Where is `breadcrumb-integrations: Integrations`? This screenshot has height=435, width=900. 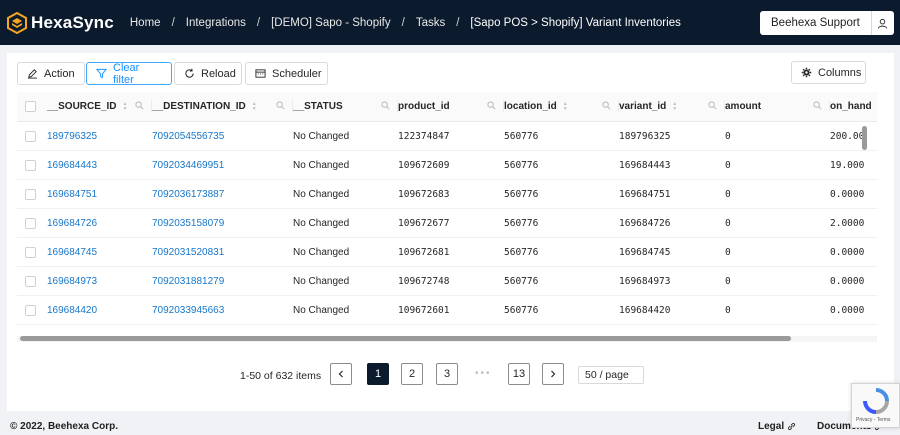 breadcrumb-integrations: Integrations is located at coordinates (215, 22).